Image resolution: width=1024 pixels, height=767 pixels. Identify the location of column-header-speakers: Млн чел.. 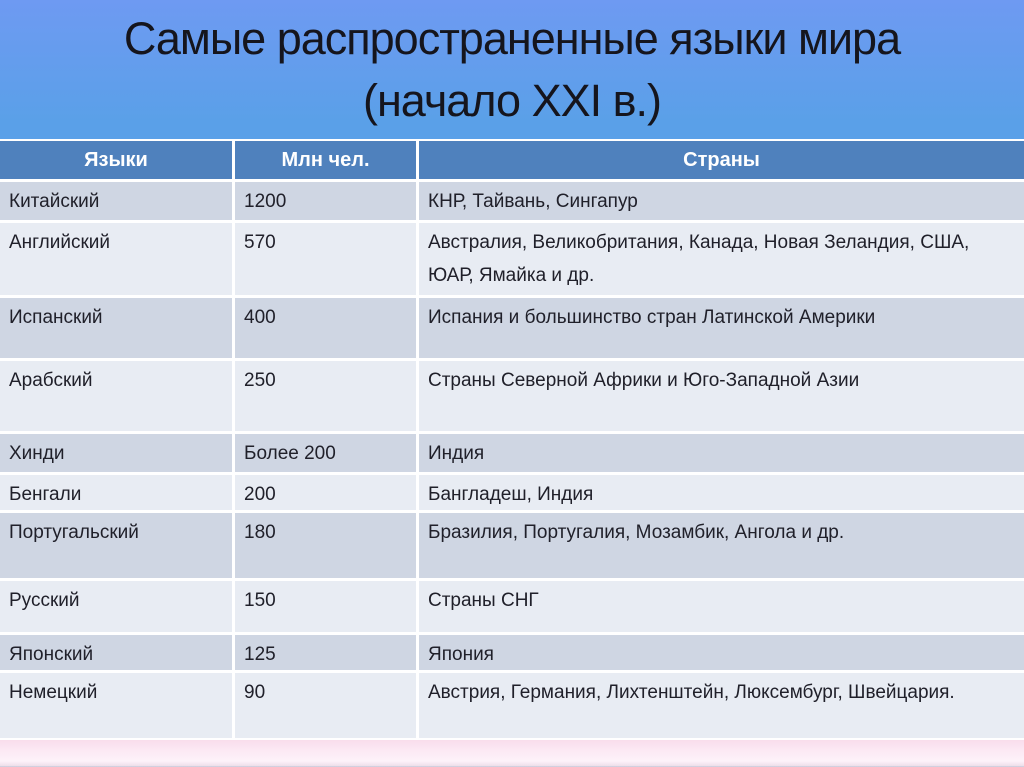
(325, 160).